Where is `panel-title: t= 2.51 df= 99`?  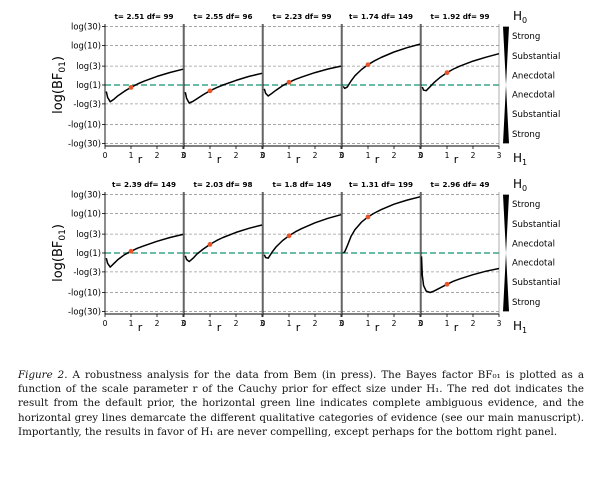 panel-title: t= 2.51 df= 99 is located at coordinates (144, 16).